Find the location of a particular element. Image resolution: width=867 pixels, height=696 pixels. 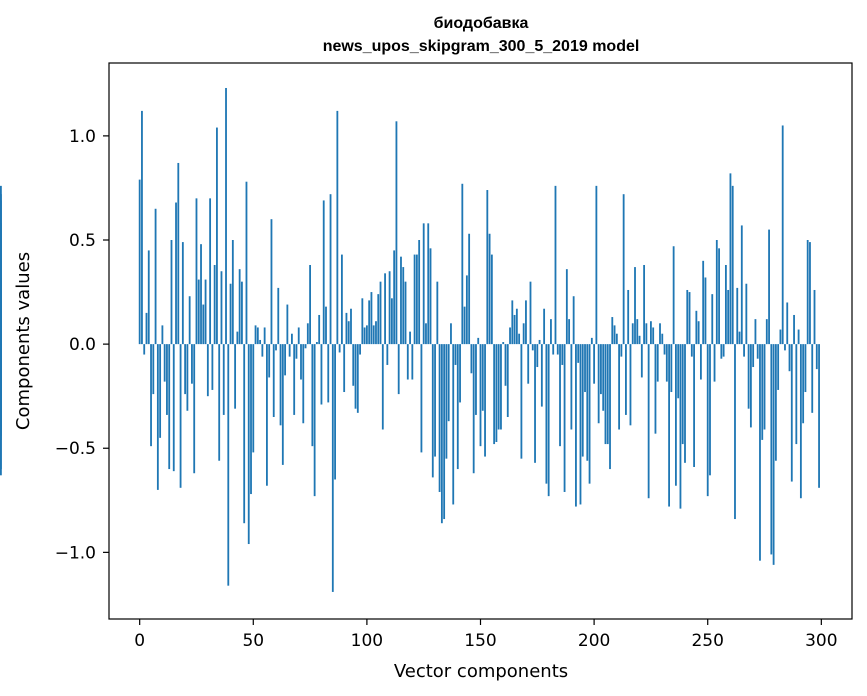

x-tick-label: 0 is located at coordinates (139, 641).